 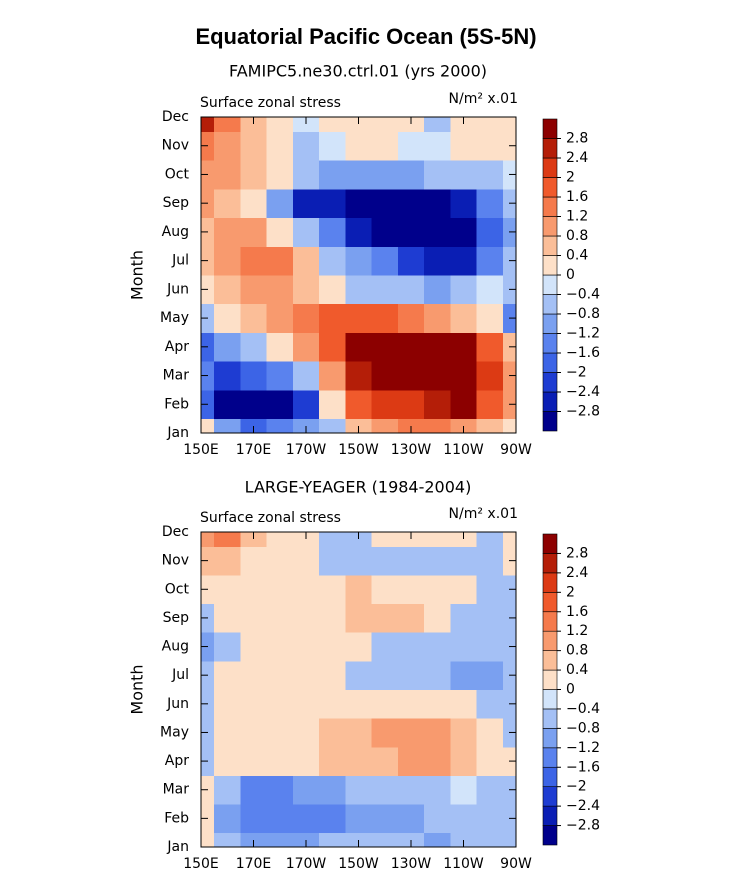 I want to click on colorbar-label: 2, so click(x=570, y=592).